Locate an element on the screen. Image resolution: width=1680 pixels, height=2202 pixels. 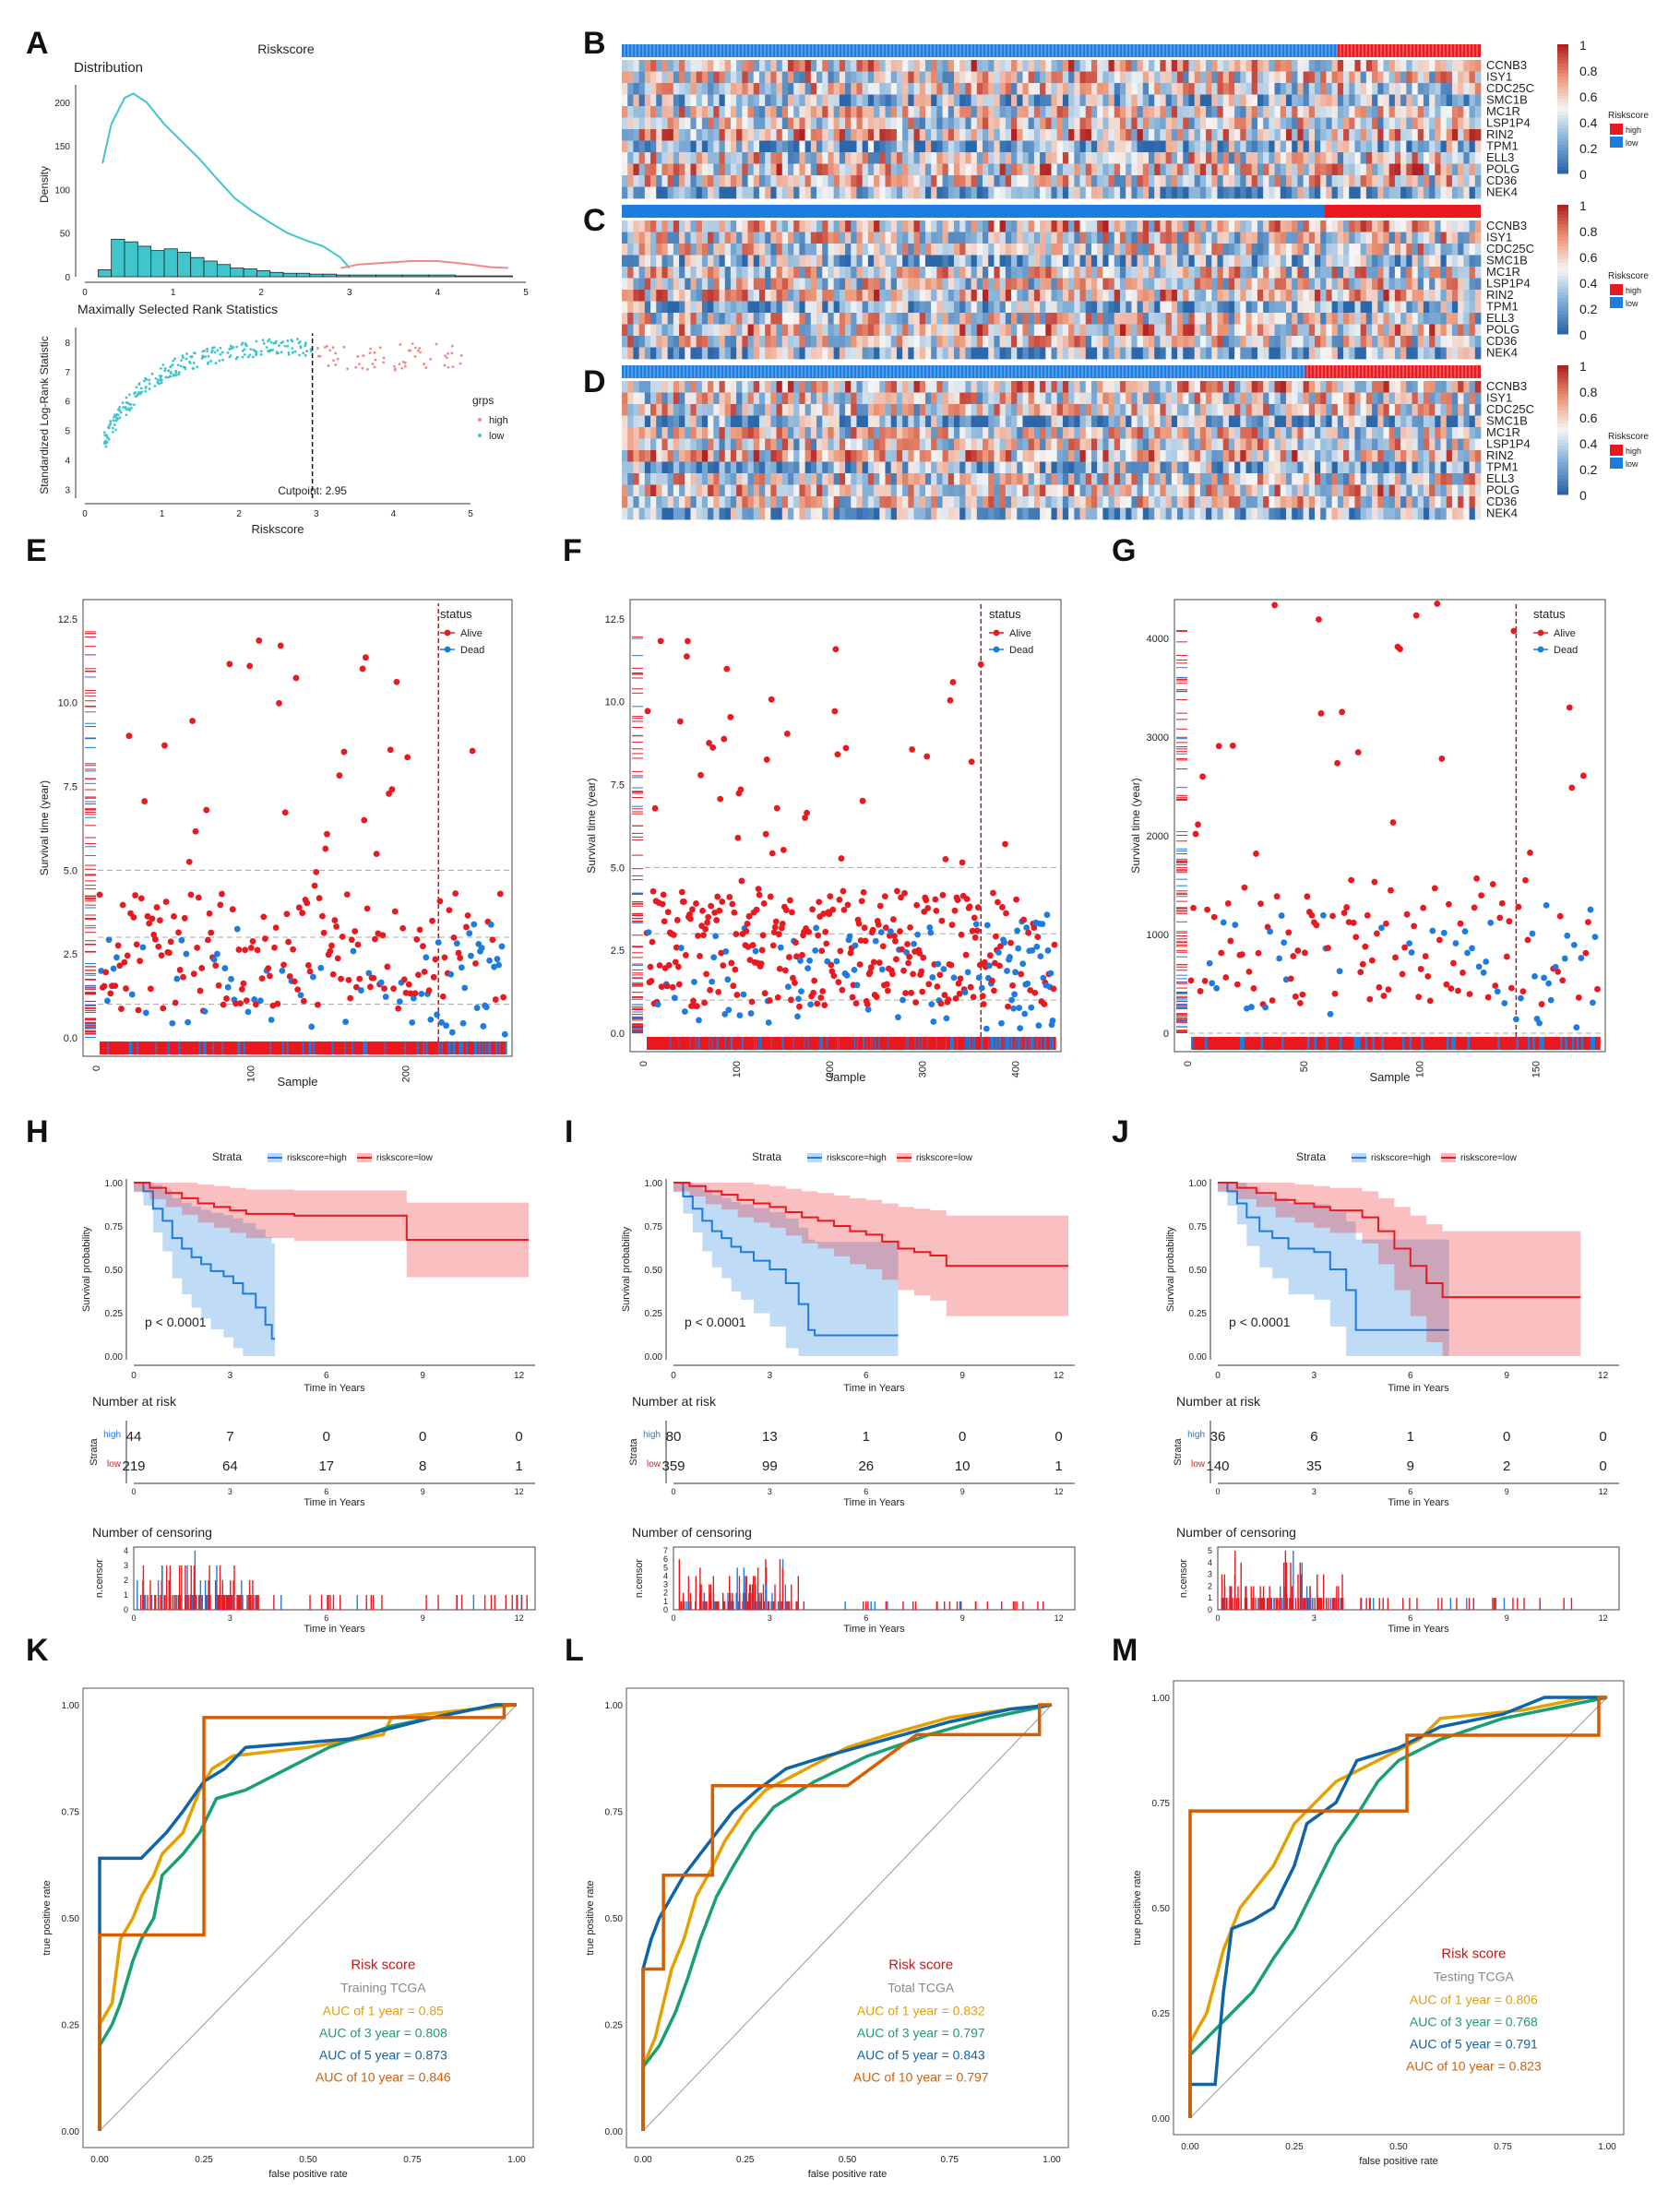
legend-tick: 0 is located at coordinates (1583, 174).